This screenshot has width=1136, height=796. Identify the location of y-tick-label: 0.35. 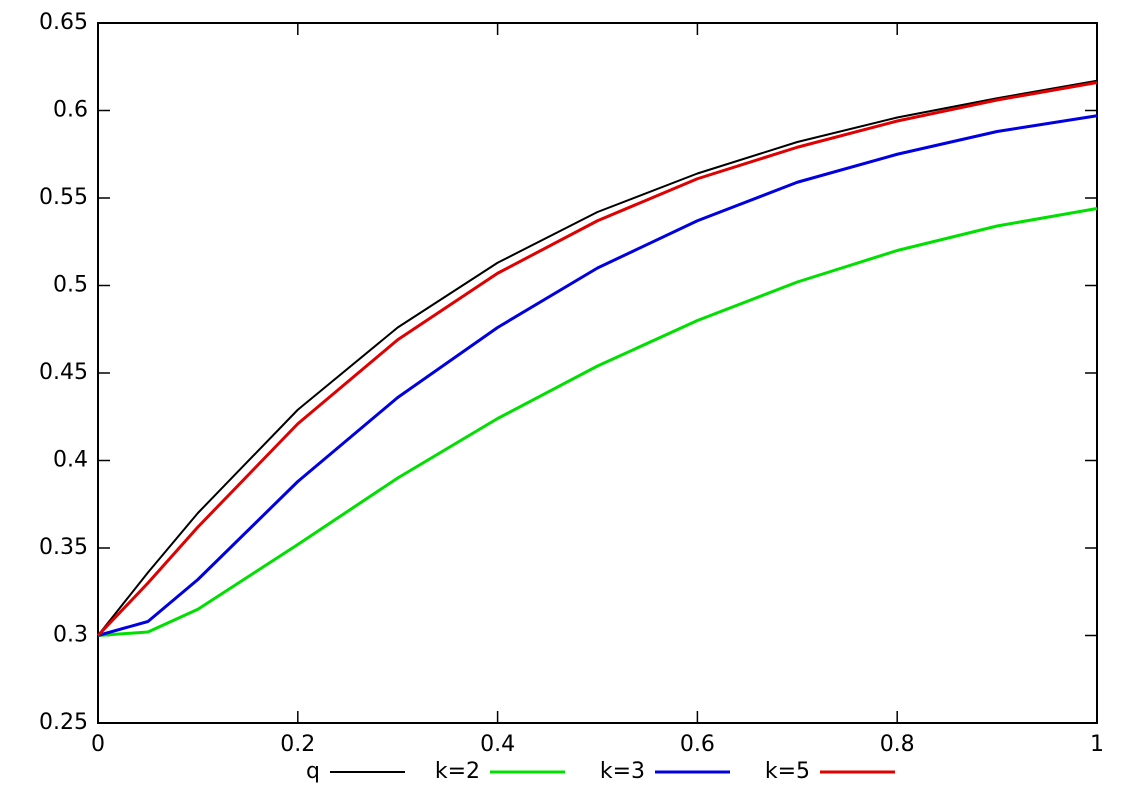
(63, 547).